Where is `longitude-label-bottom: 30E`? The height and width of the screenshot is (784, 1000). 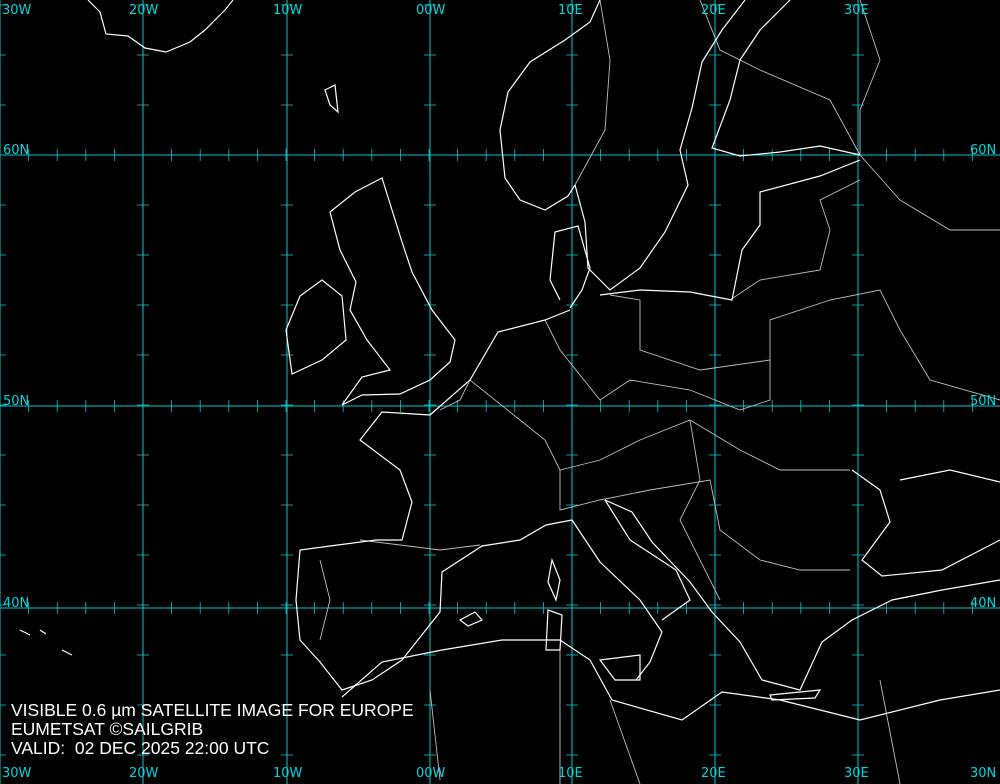
longitude-label-bottom: 30E is located at coordinates (856, 773).